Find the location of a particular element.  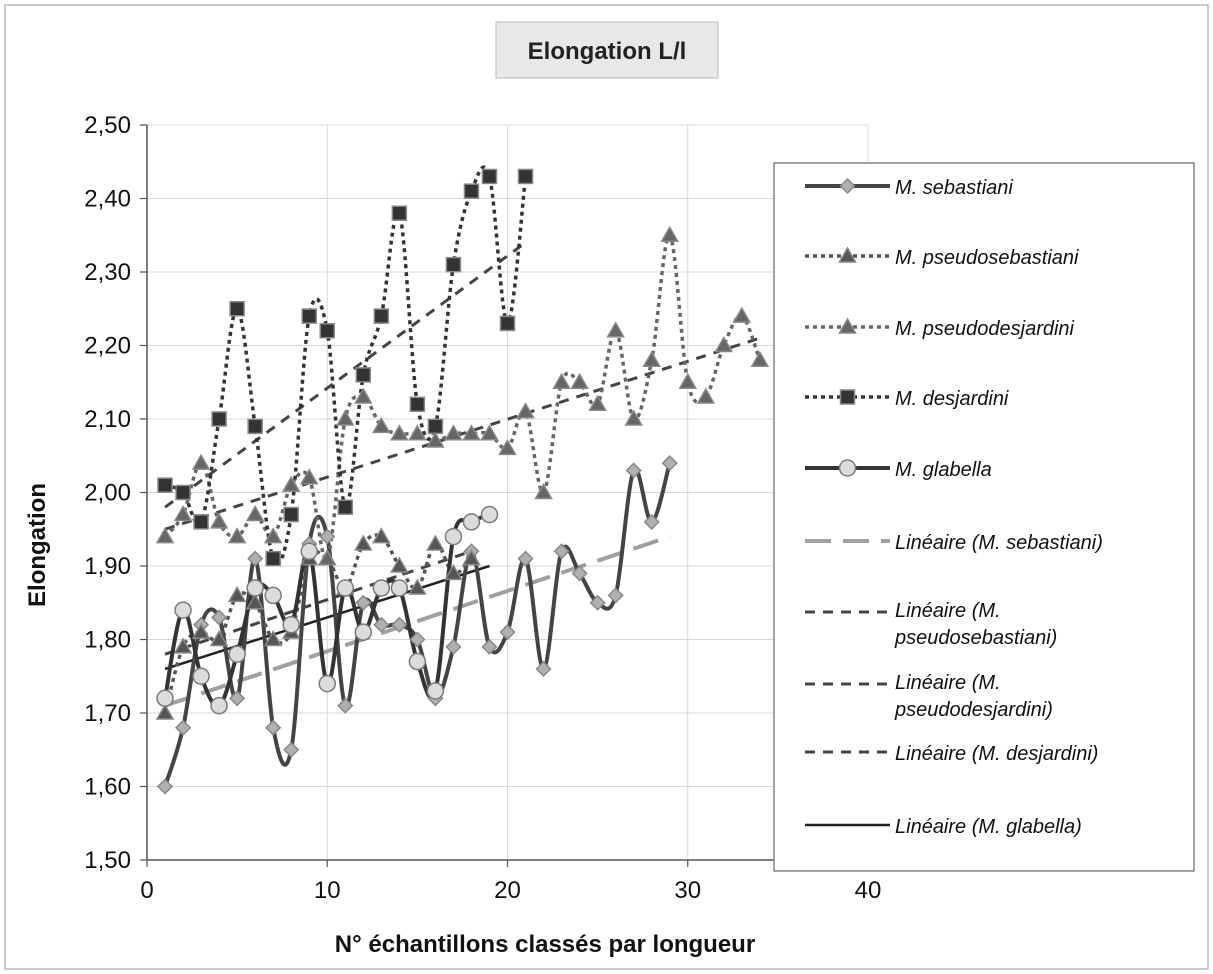

legend-entry-2: M. pseudodesjardini is located at coordinates (985, 329).